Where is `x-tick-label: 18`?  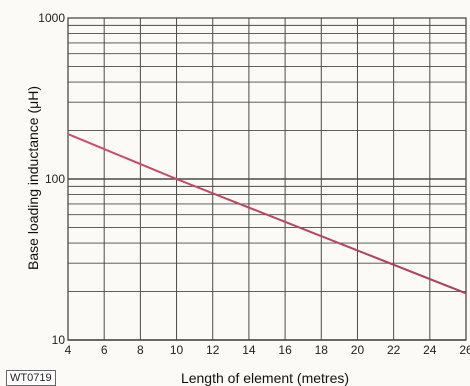
x-tick-label: 18 is located at coordinates (322, 350).